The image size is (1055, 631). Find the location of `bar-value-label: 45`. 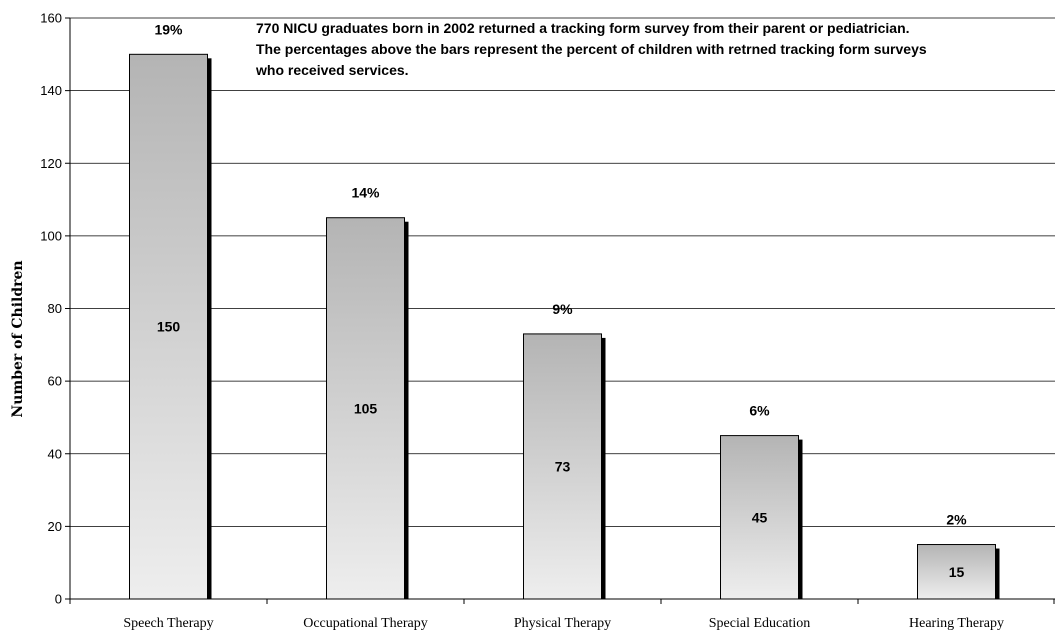

bar-value-label: 45 is located at coordinates (760, 517).